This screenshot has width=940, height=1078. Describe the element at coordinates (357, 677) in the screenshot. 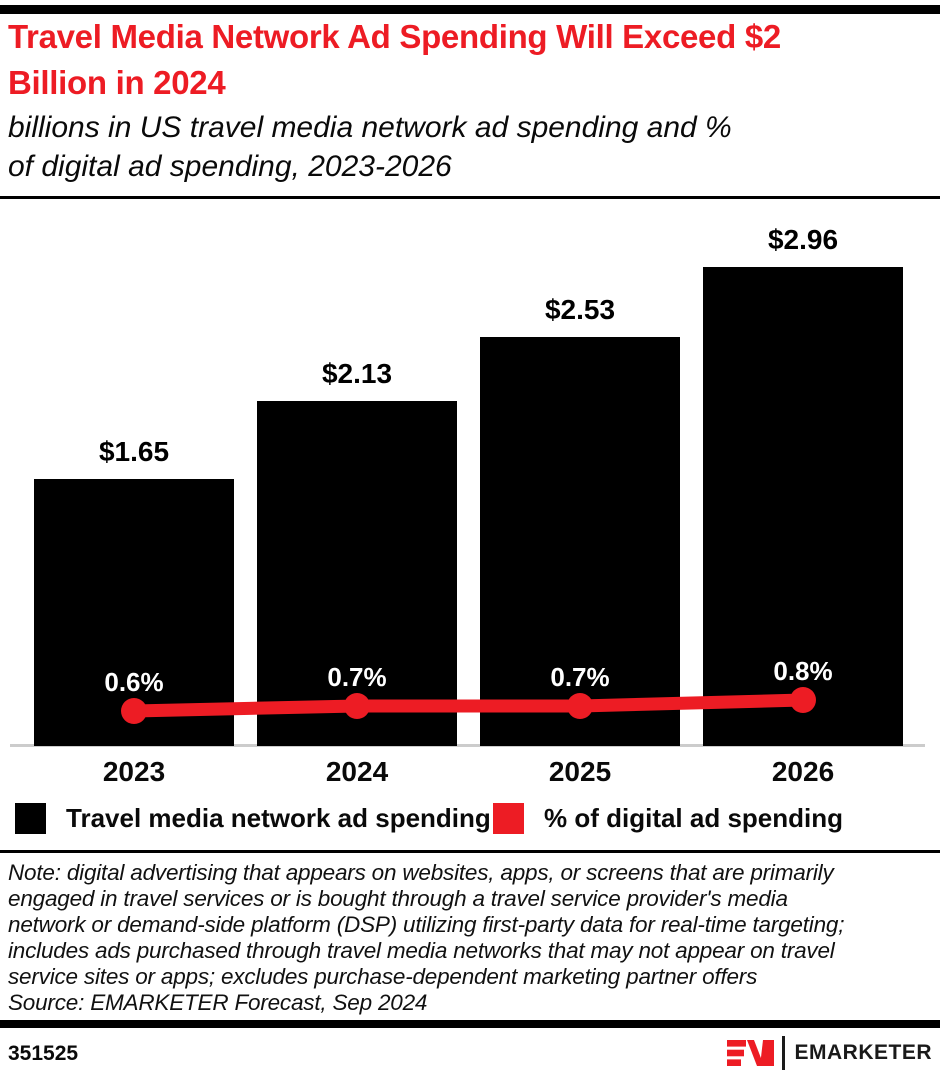

I see `pct-label-2024: 0.7%` at that location.